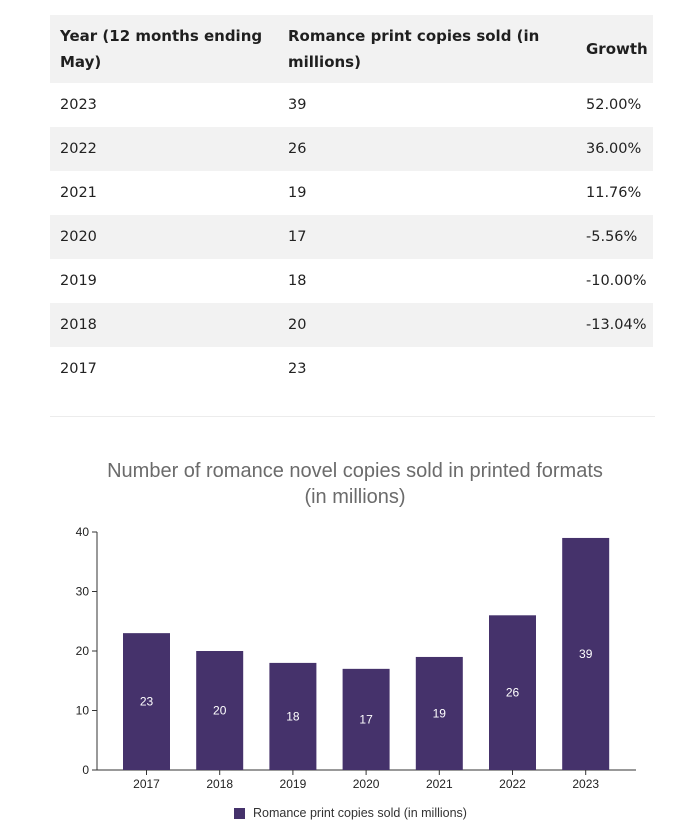  Describe the element at coordinates (78, 193) in the screenshot. I see `cell-year: 2021` at that location.